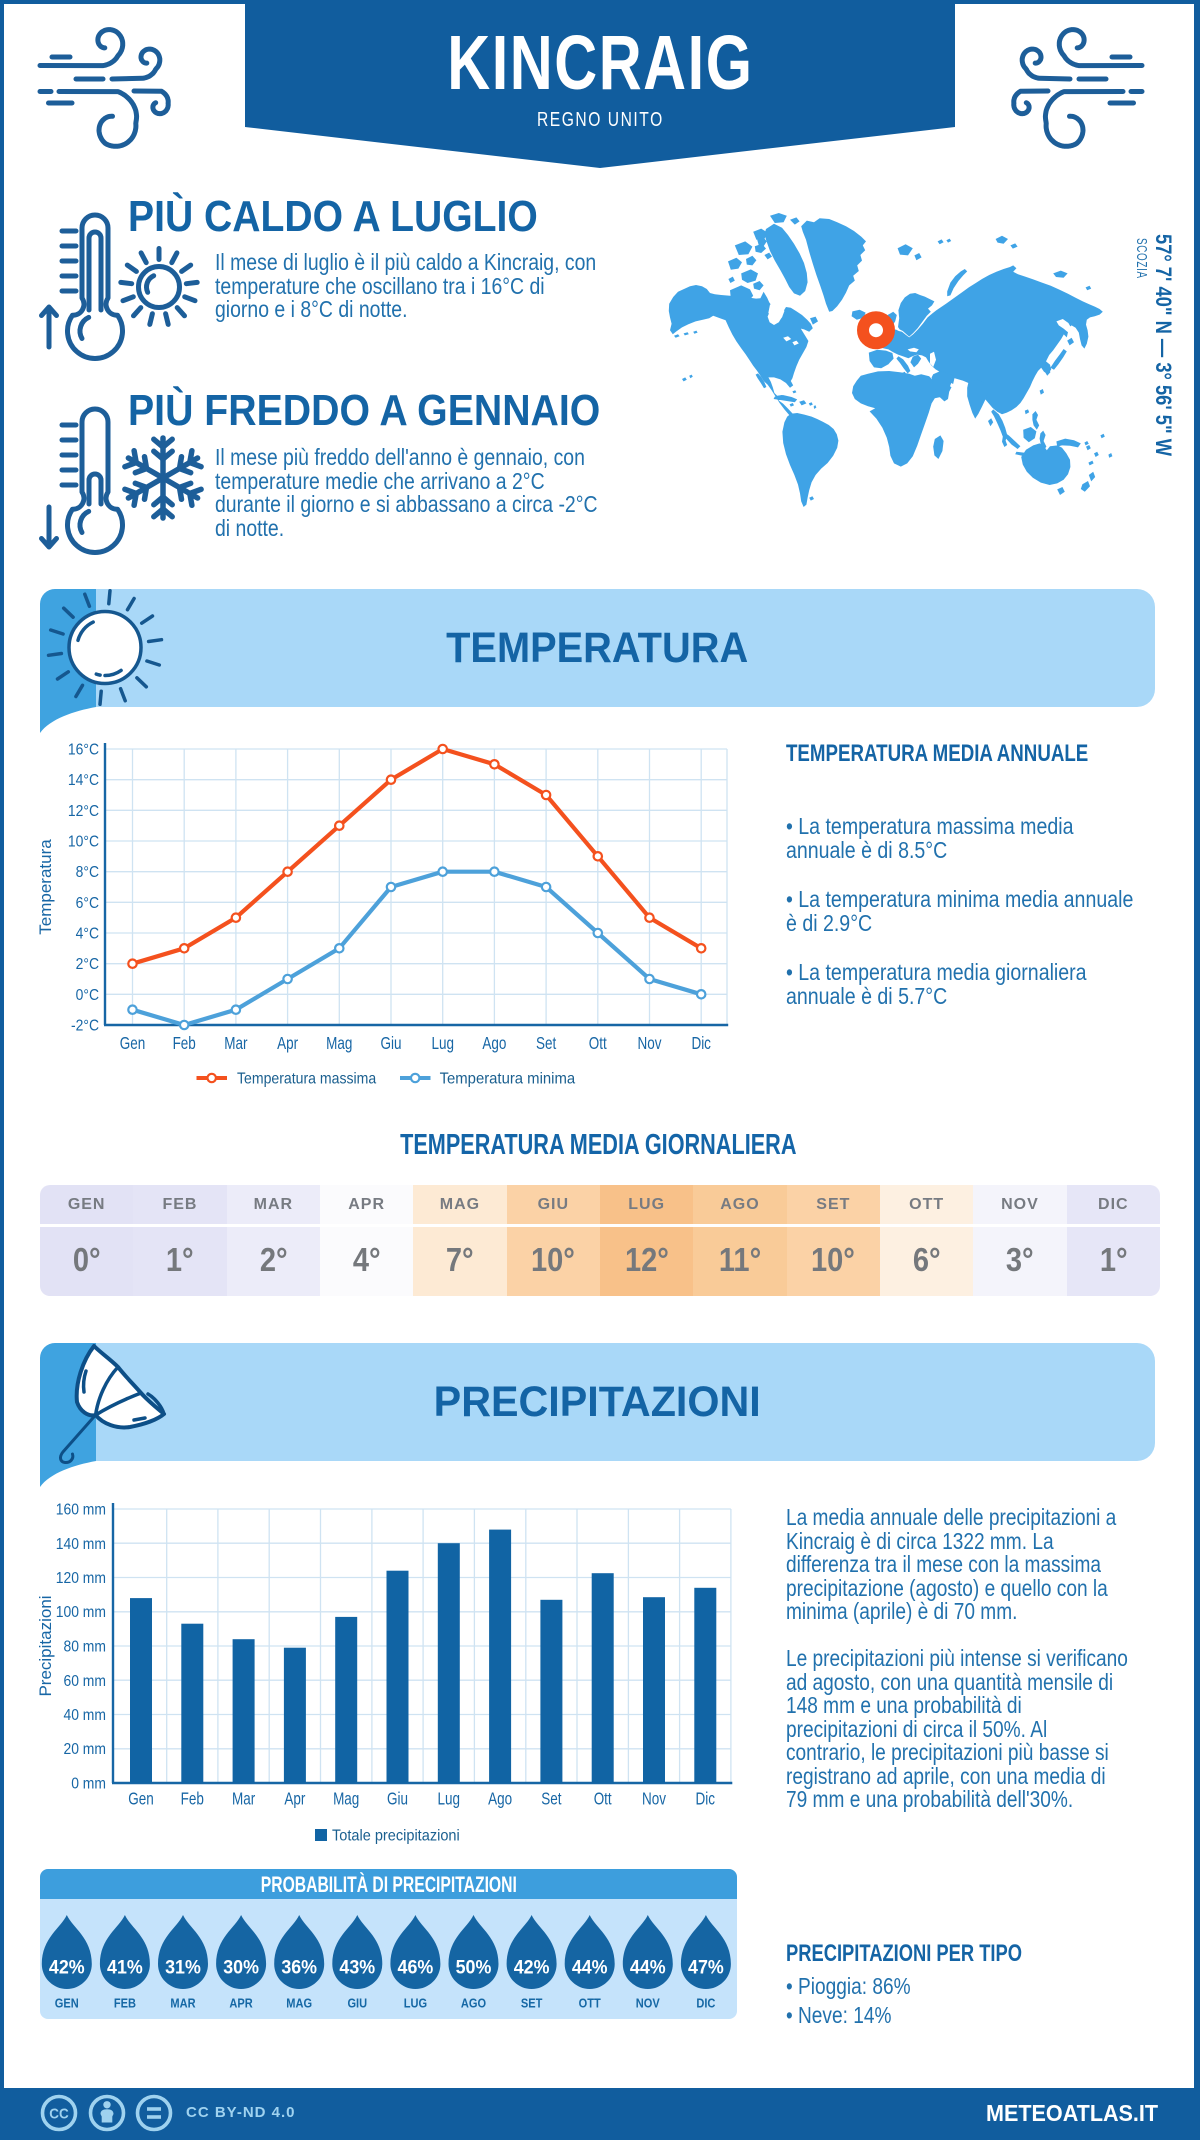 The width and height of the screenshot is (1200, 2140). What do you see at coordinates (415, 2003) in the screenshot?
I see `svg-text: LUG` at bounding box center [415, 2003].